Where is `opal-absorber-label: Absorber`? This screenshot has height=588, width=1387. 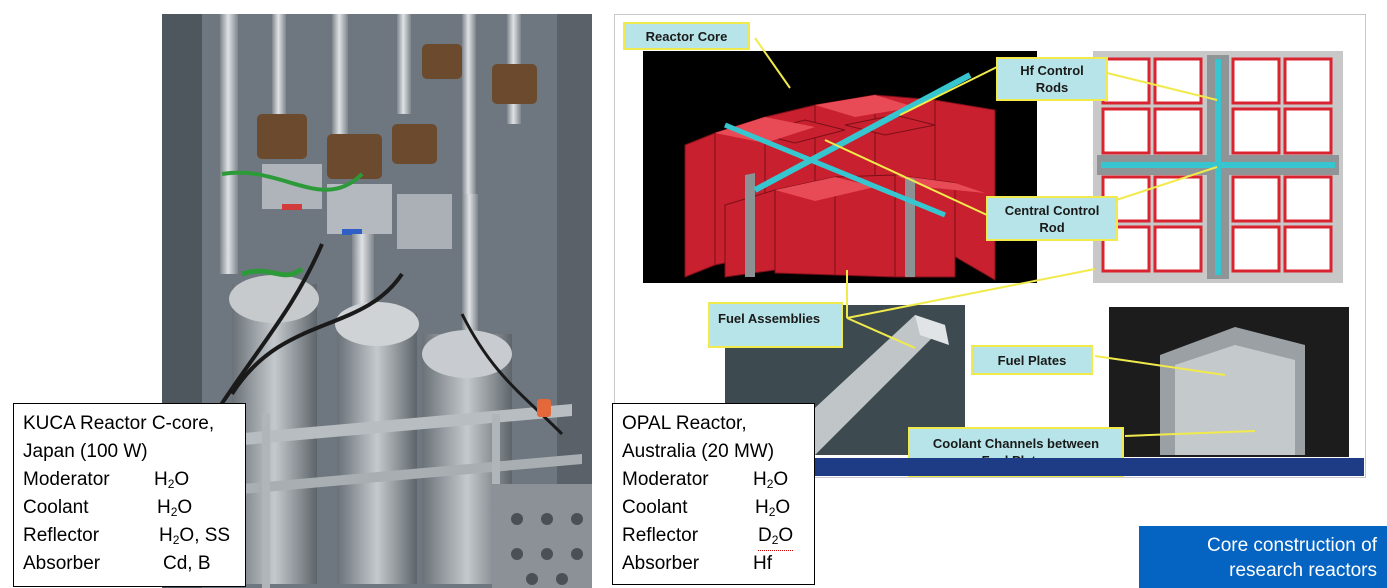
opal-absorber-label: Absorber is located at coordinates (661, 563).